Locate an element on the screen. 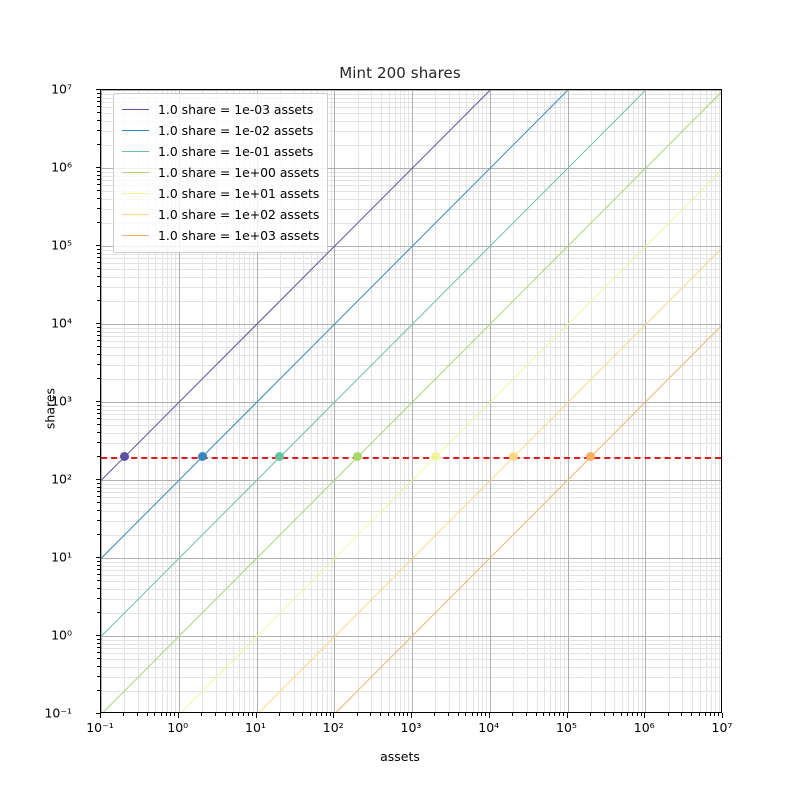 The height and width of the screenshot is (800, 800). legend-item-2: 1.0 share = 1e-01 assets is located at coordinates (220, 151).